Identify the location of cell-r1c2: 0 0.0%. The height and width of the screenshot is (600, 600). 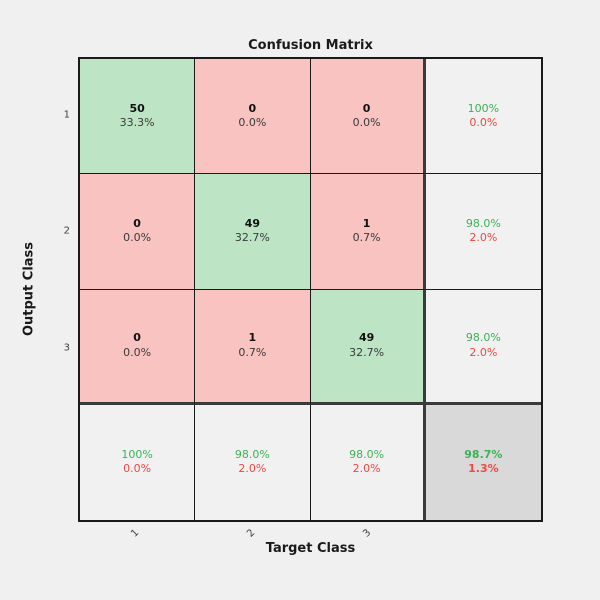
(253, 117).